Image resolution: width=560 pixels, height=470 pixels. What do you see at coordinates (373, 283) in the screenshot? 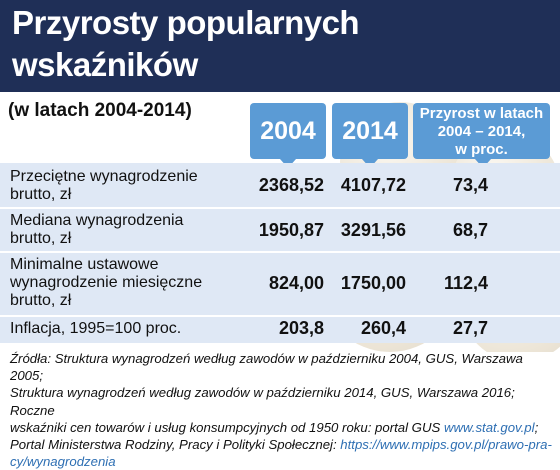
I see `table-cell: 1750,00` at bounding box center [373, 283].